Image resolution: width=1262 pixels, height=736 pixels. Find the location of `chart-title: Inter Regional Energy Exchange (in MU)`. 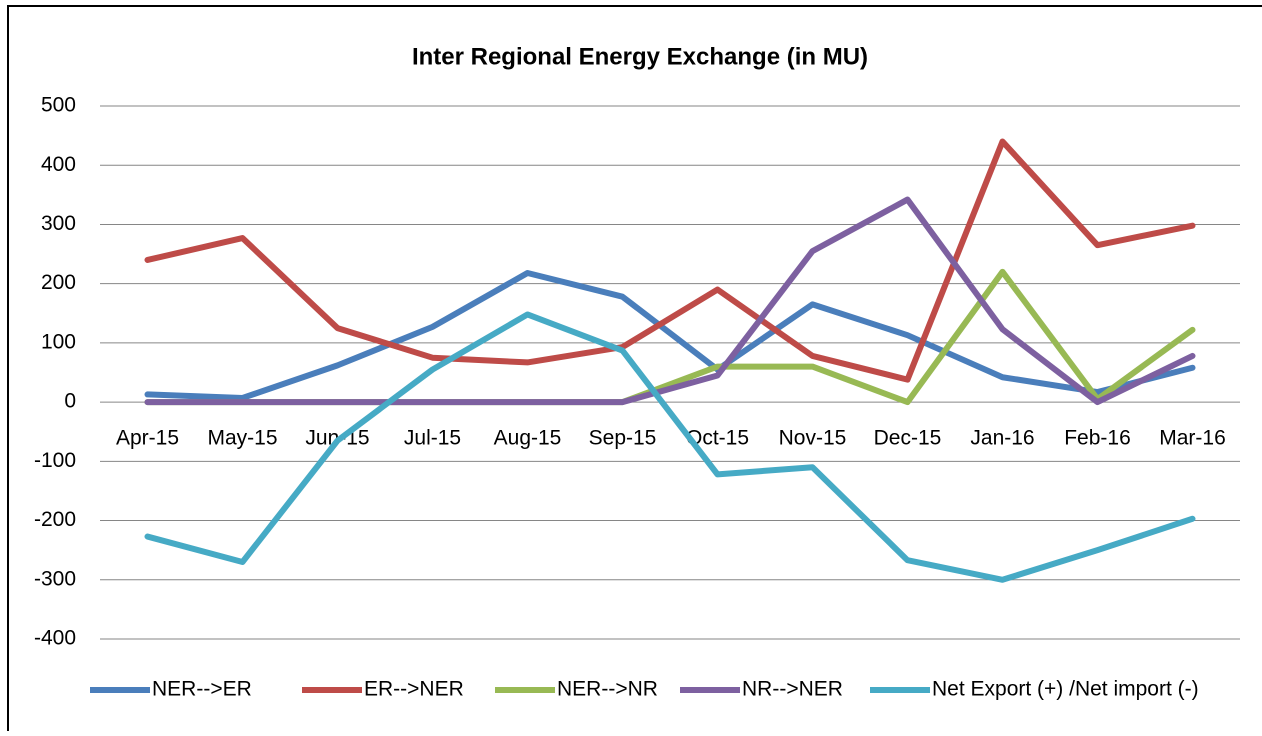

chart-title: Inter Regional Energy Exchange (in MU) is located at coordinates (640, 56).